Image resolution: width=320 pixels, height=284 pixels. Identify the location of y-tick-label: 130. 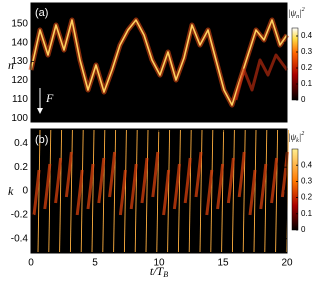
(19, 61).